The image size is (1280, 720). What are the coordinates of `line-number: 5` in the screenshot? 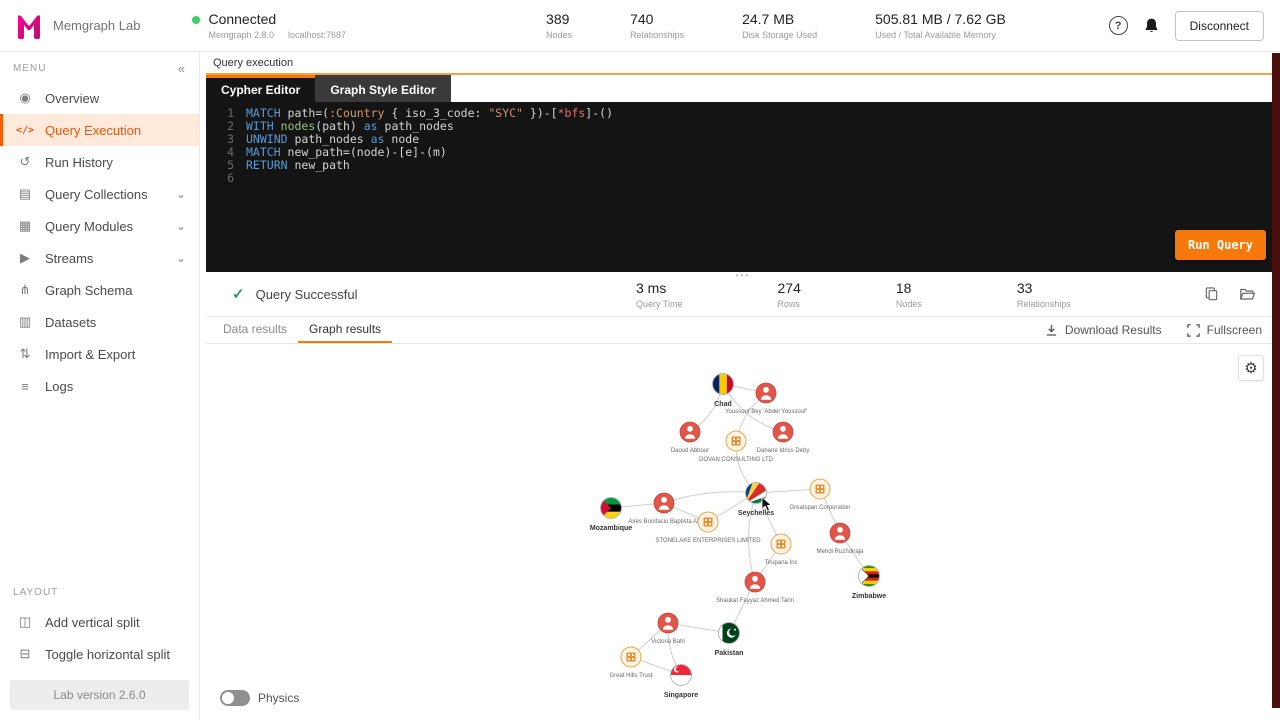 It's located at (230, 165).